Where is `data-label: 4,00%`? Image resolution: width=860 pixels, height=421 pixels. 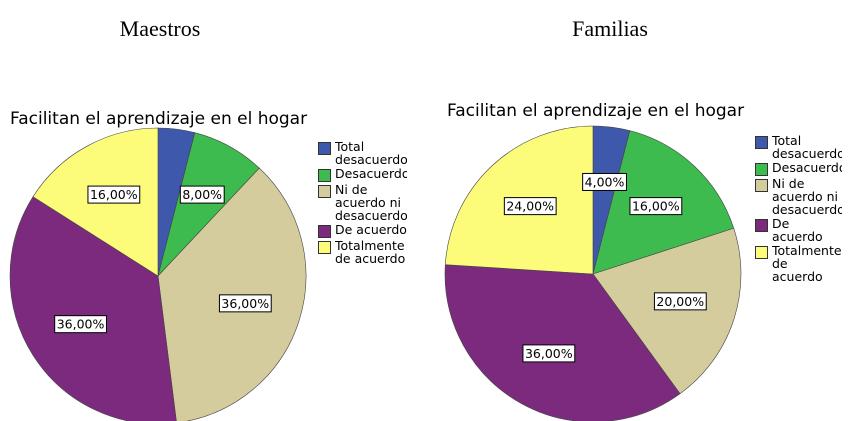 data-label: 4,00% is located at coordinates (604, 181).